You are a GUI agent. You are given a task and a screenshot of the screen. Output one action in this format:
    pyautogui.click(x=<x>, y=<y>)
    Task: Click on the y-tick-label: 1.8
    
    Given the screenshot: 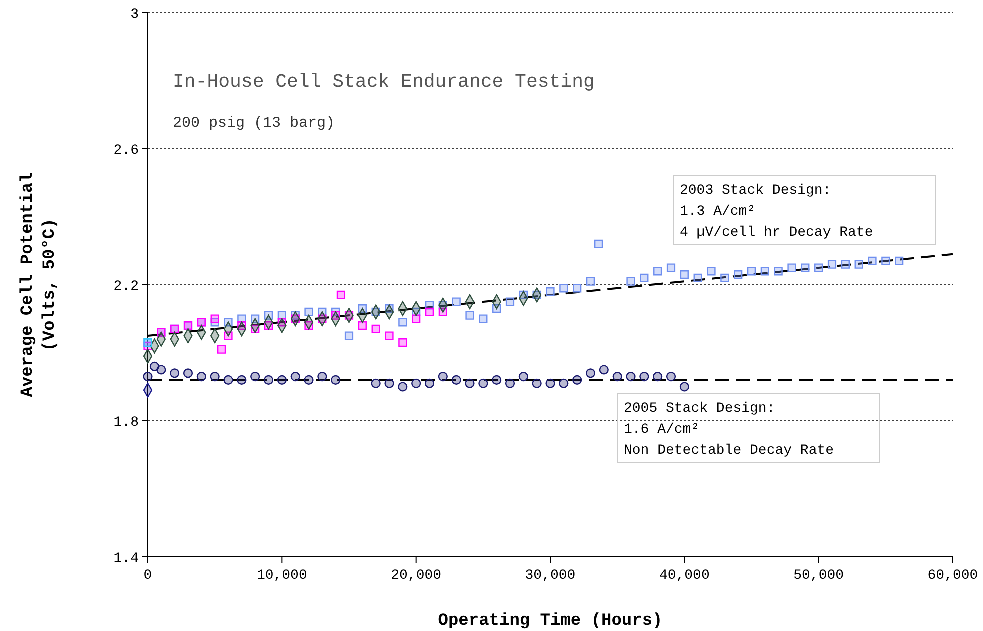 What is the action you would take?
    pyautogui.click(x=126, y=422)
    